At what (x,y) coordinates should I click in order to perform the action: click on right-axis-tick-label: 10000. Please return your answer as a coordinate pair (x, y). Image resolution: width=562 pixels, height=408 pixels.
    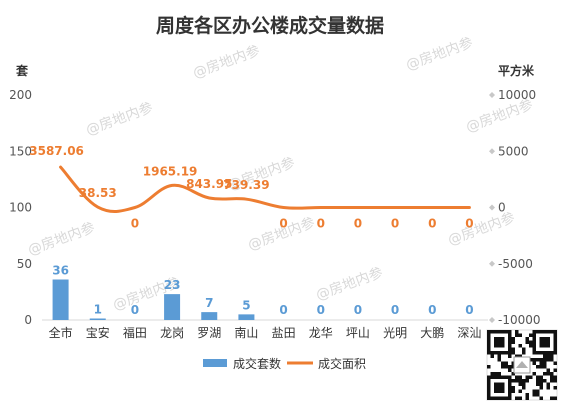
    Looking at the image, I should click on (517, 95).